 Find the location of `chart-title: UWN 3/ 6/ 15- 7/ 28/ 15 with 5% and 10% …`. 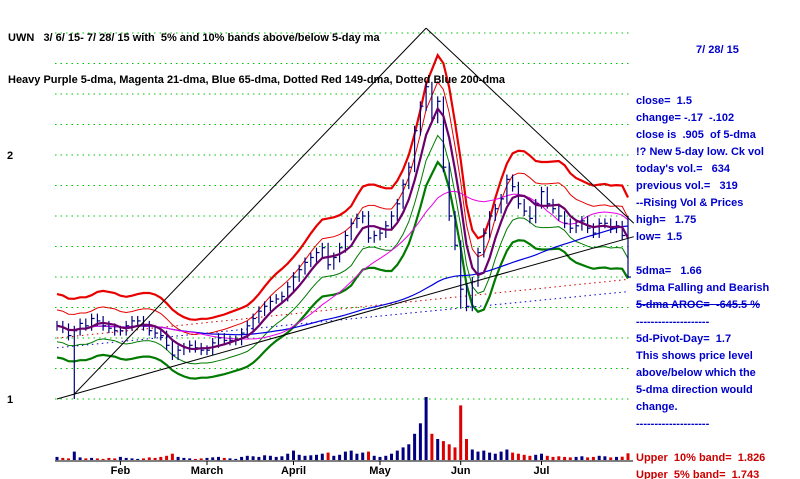

chart-title: UWN 3/ 6/ 15- 7/ 28/ 15 with 5% and 10% … is located at coordinates (256, 59).